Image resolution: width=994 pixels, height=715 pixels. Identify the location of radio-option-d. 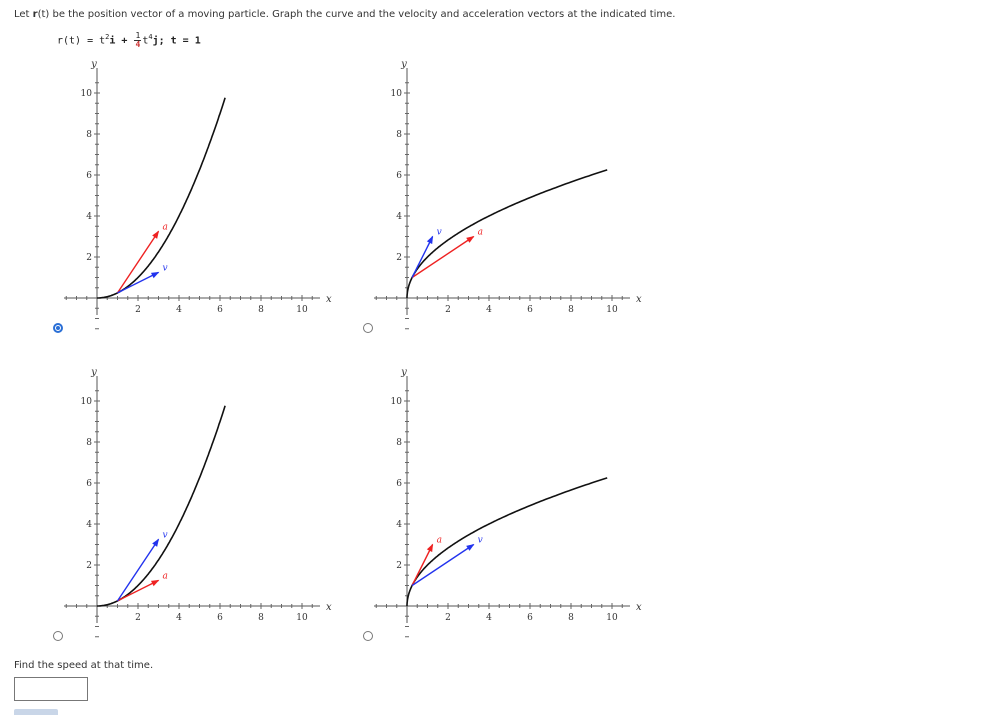
(368, 636).